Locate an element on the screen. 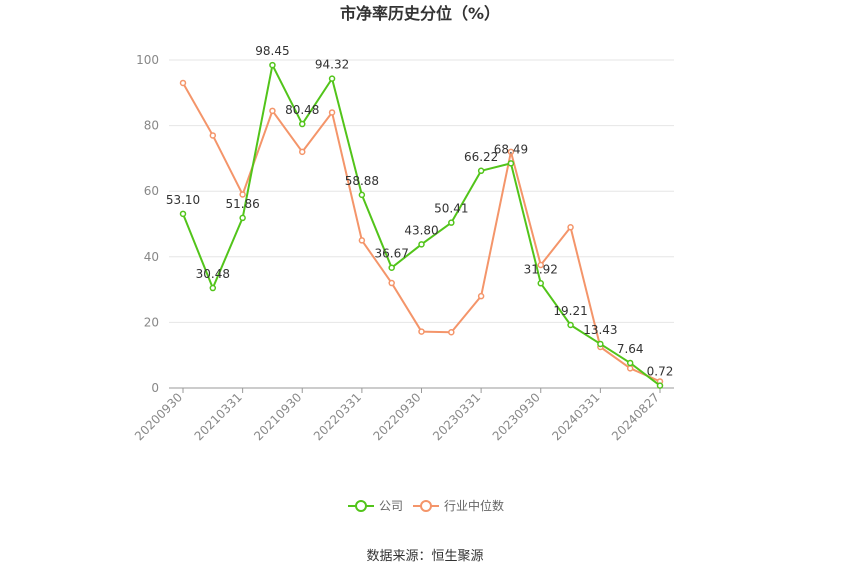 This screenshot has width=850, height=575. legend-item-industry-median: 行业中位数 is located at coordinates (458, 505).